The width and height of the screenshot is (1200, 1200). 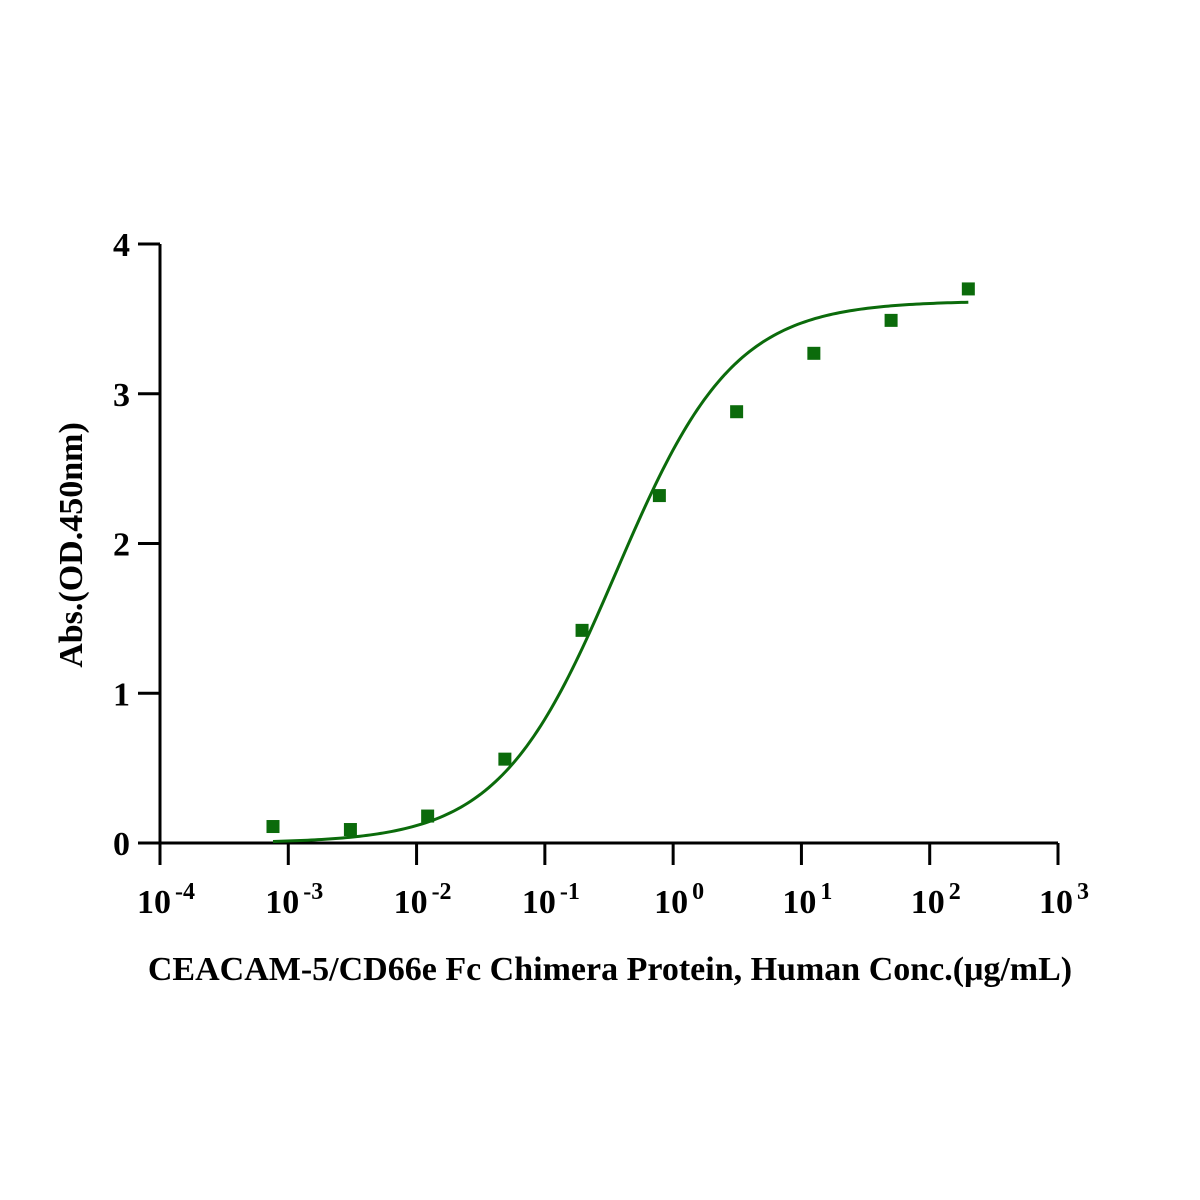 What do you see at coordinates (551, 900) in the screenshot?
I see `x-tick-label: 10 -1` at bounding box center [551, 900].